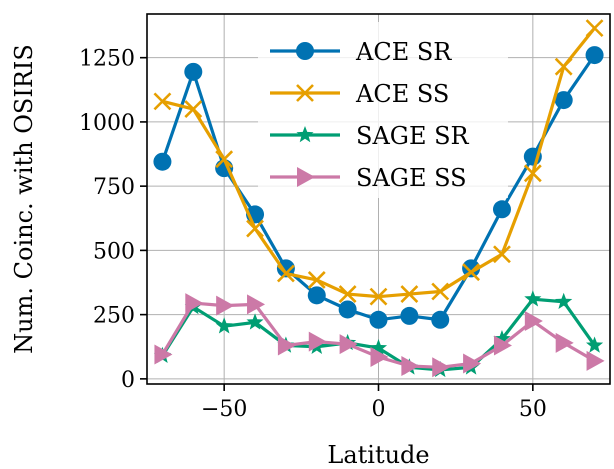 The height and width of the screenshot is (469, 614). I want to click on y-tick-label: 250, so click(114, 316).